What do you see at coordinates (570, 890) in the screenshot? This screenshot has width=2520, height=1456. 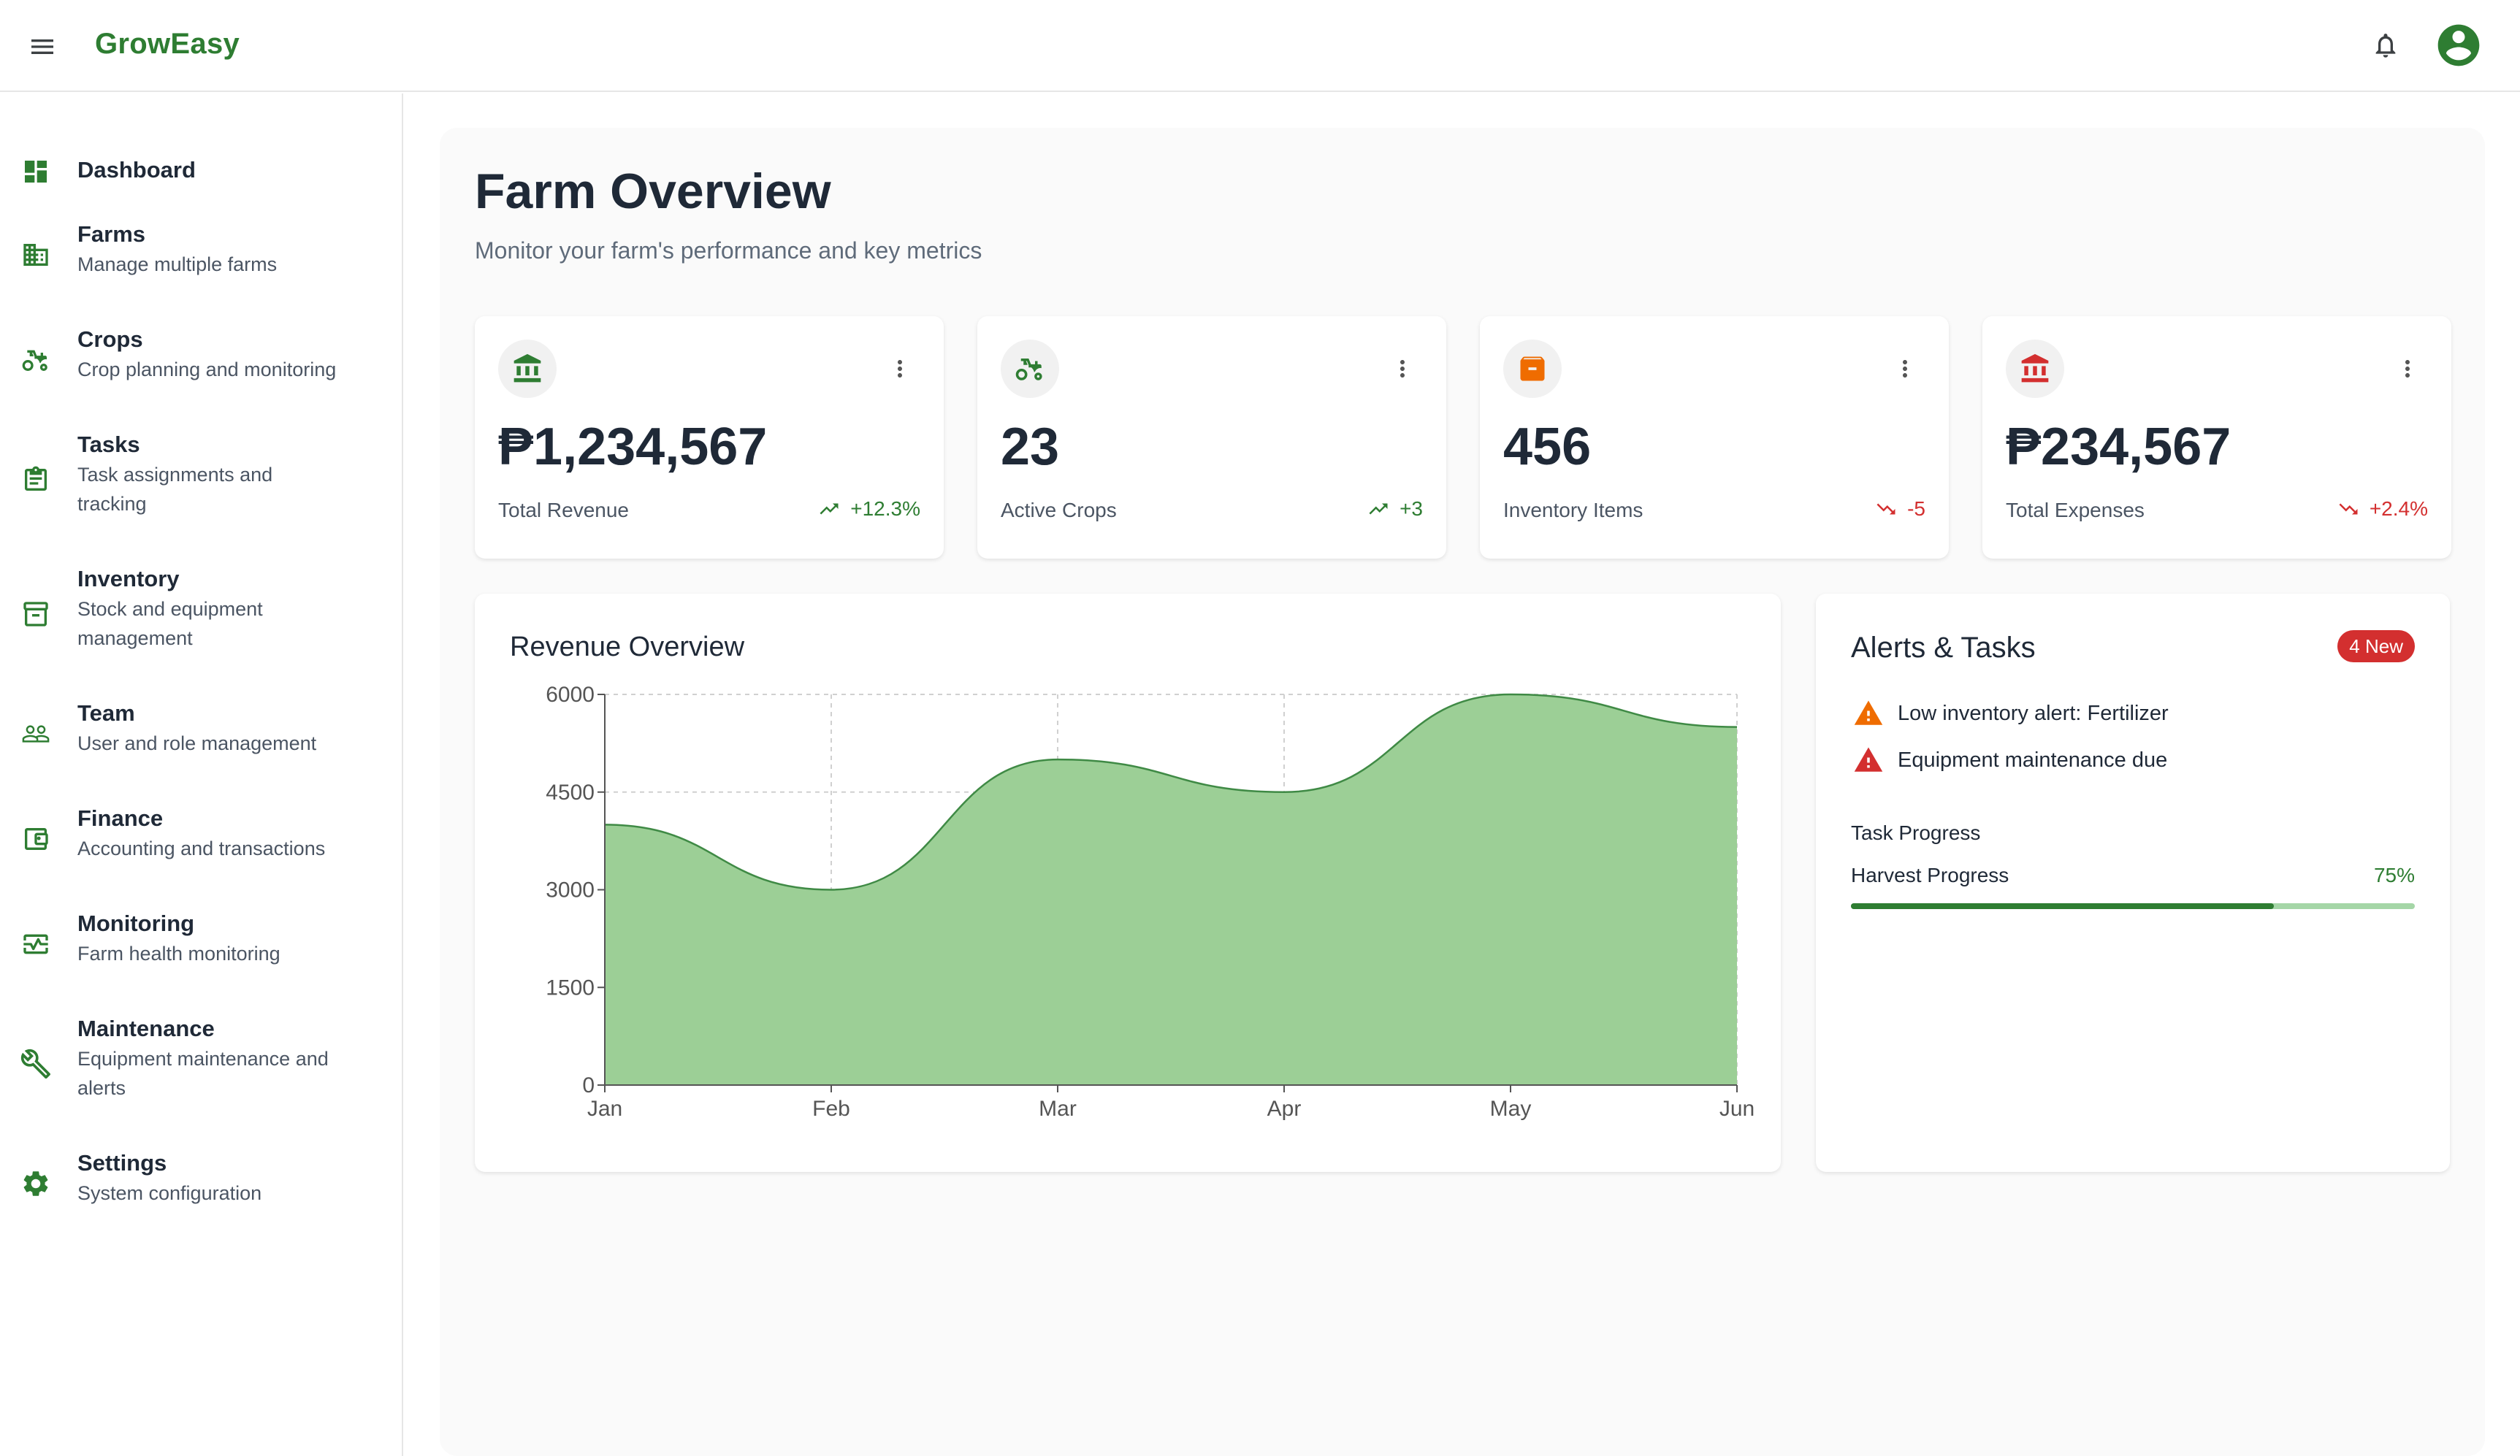 I see `y-tick-label: 3000` at bounding box center [570, 890].